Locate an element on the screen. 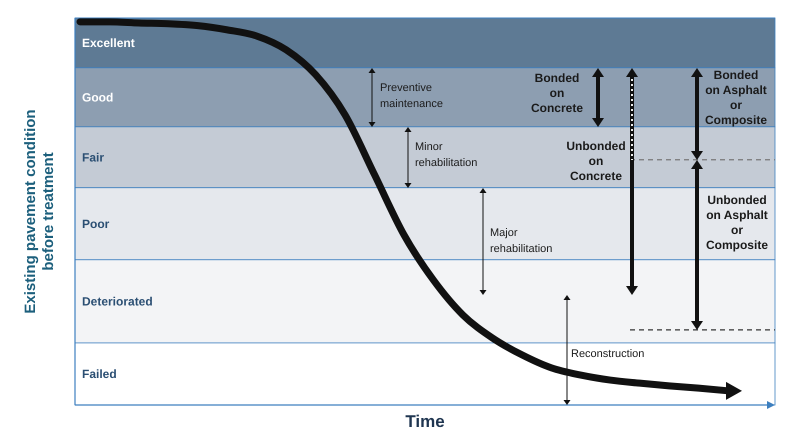 This screenshot has width=790, height=436. annotation: Major rehabilitation is located at coordinates (521, 241).